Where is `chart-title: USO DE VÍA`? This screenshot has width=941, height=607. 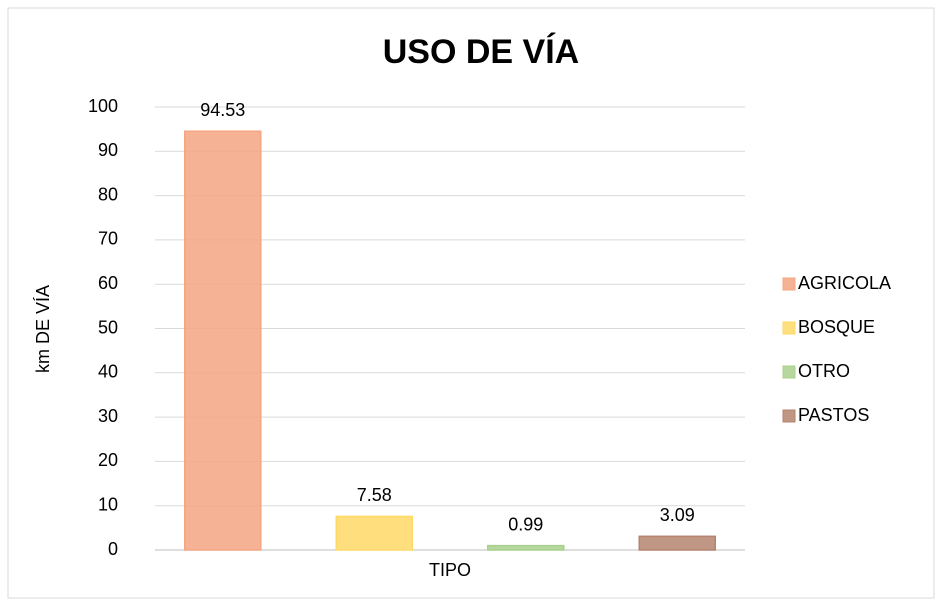 chart-title: USO DE VÍA is located at coordinates (481, 52).